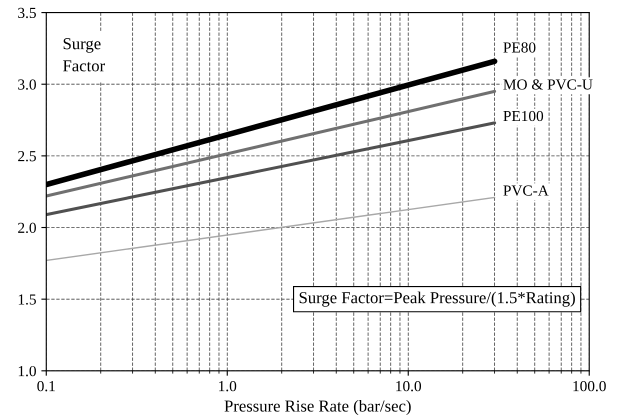 The image size is (617, 419). What do you see at coordinates (227, 386) in the screenshot?
I see `x-tick-label: 1.0` at bounding box center [227, 386].